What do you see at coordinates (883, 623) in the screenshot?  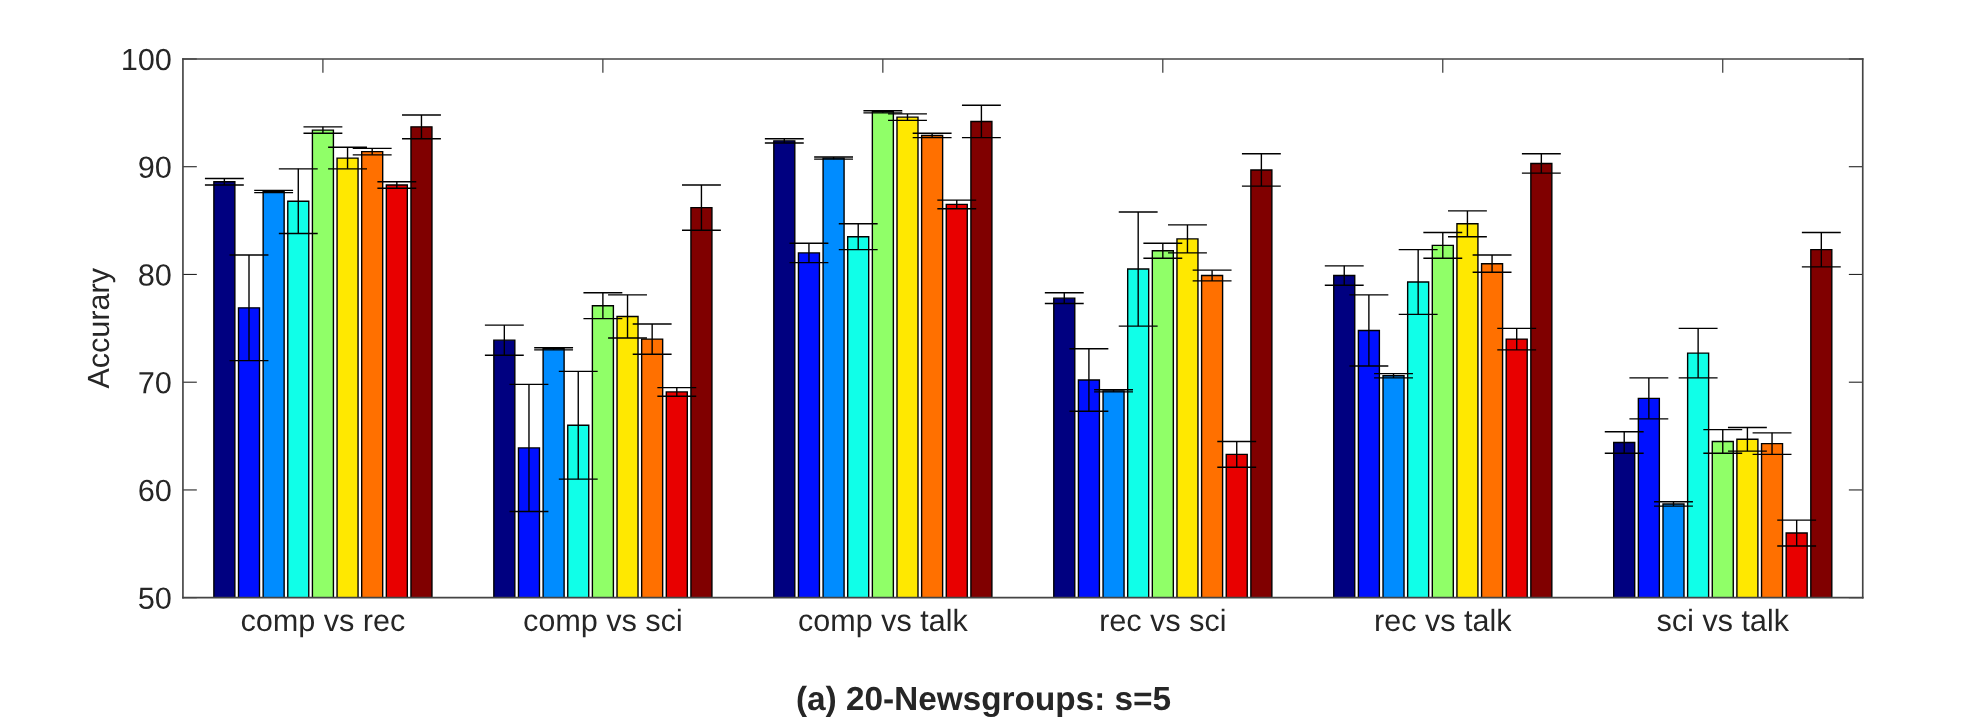 I see `x-tick-label: comp vs talk` at bounding box center [883, 623].